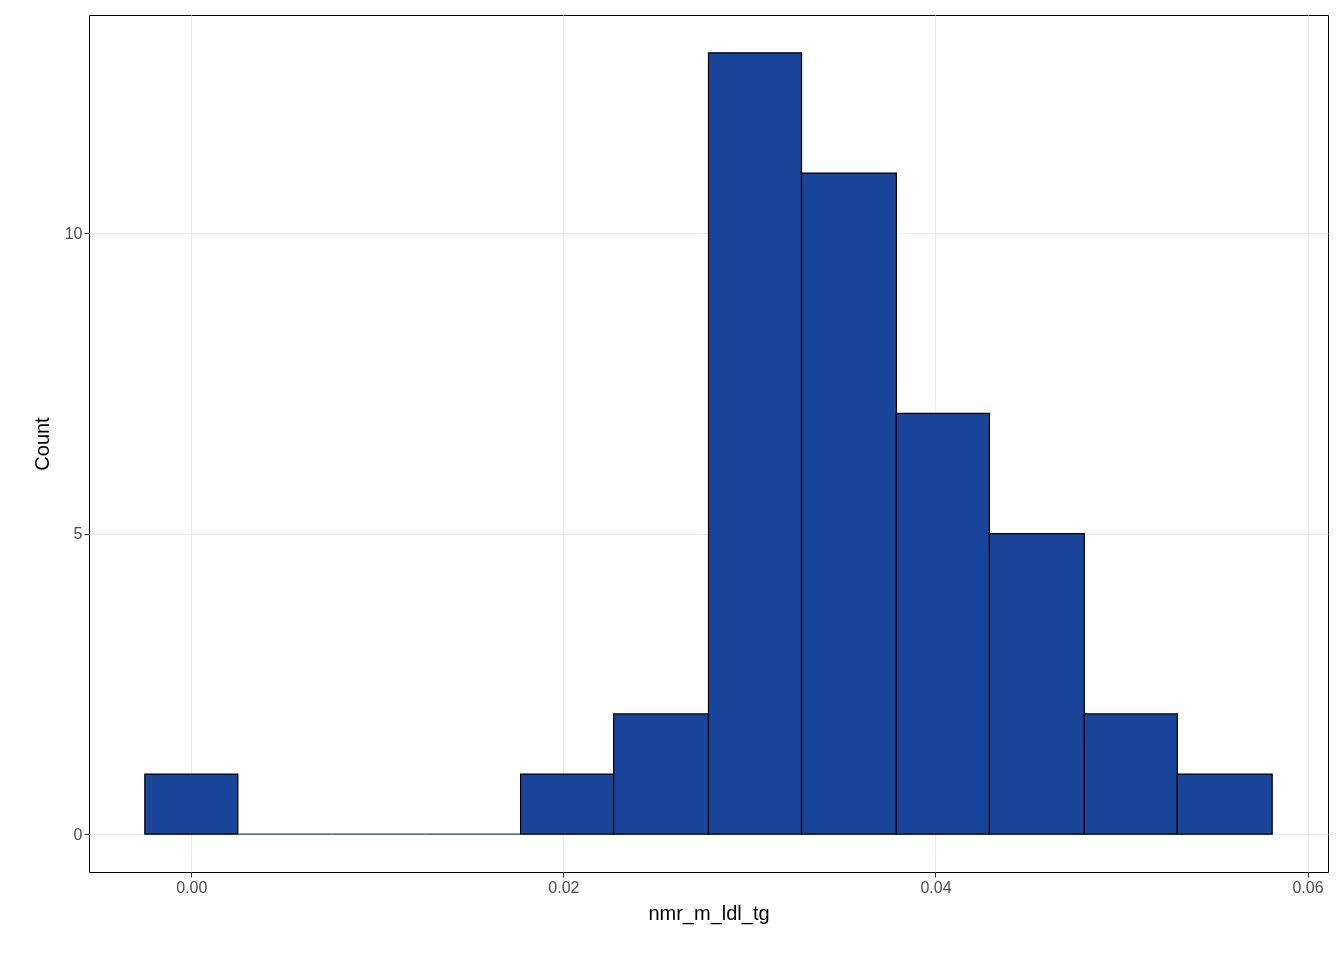 This screenshot has width=1344, height=960. I want to click on x-tick-label: 0.06, so click(1308, 887).